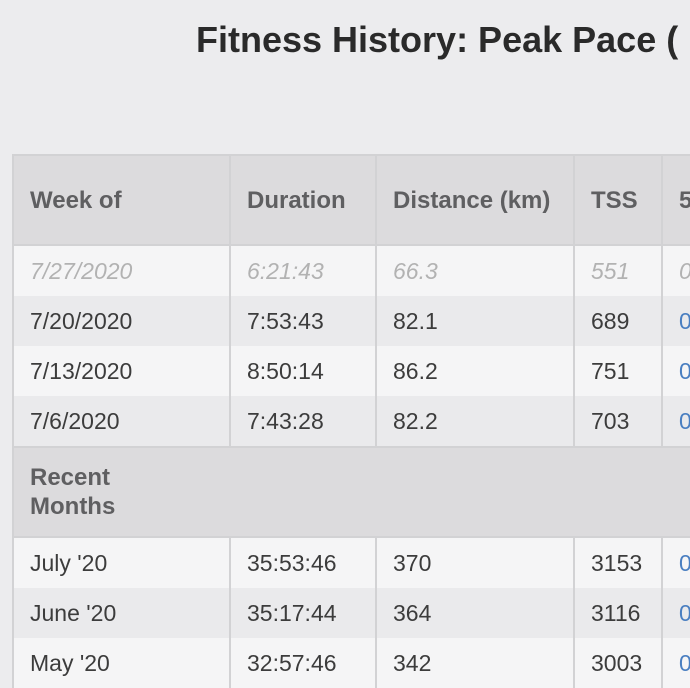 Image resolution: width=690 pixels, height=688 pixels. Describe the element at coordinates (618, 613) in the screenshot. I see `tss-cell: 3116` at that location.